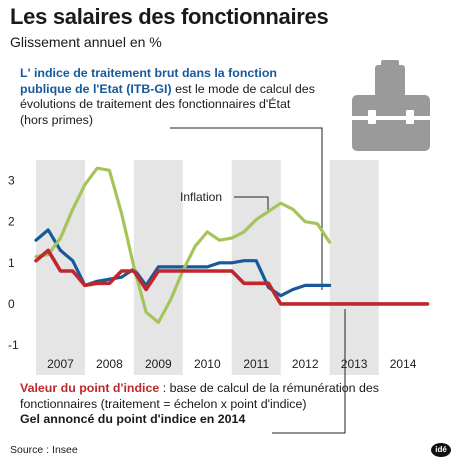  I want to click on y-tick-label: -1, so click(13, 345).